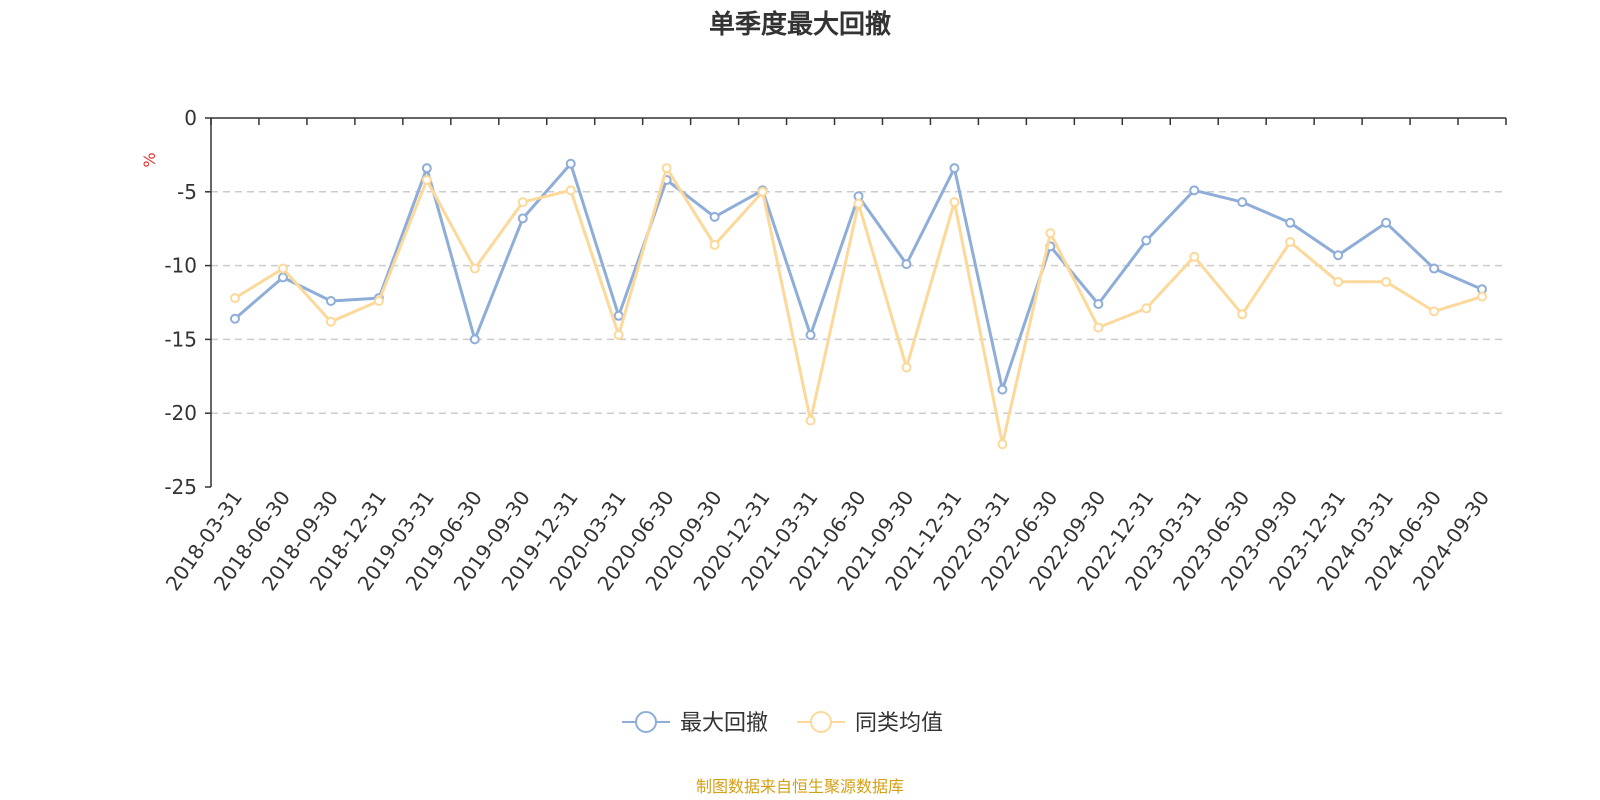 The image size is (1600, 800). I want to click on chart-title: 单季度最大回撤, so click(800, 24).